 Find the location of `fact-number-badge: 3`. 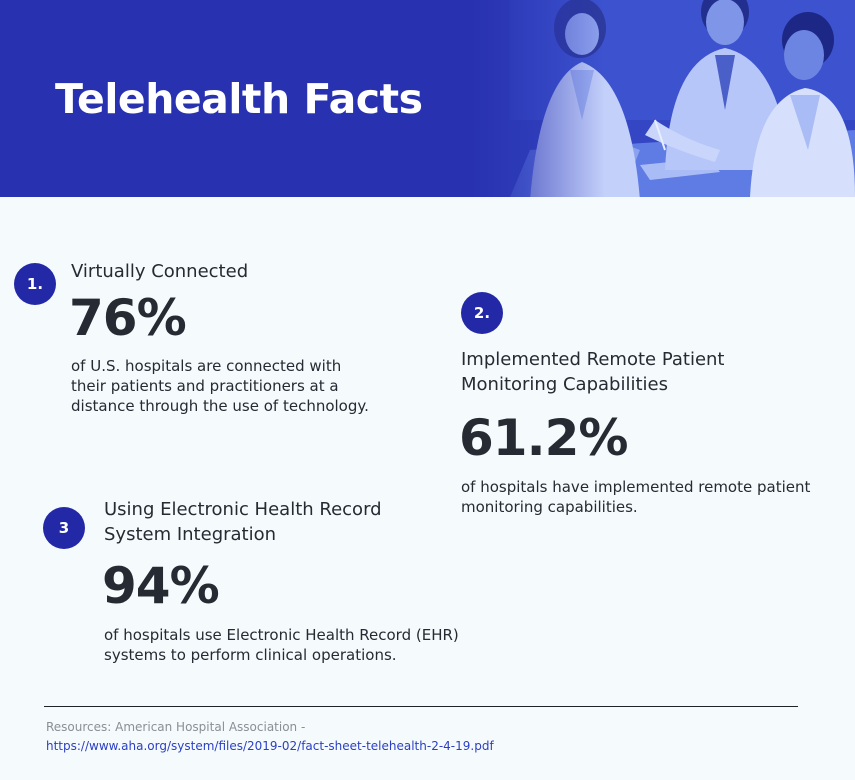

fact-number-badge: 3 is located at coordinates (64, 528).